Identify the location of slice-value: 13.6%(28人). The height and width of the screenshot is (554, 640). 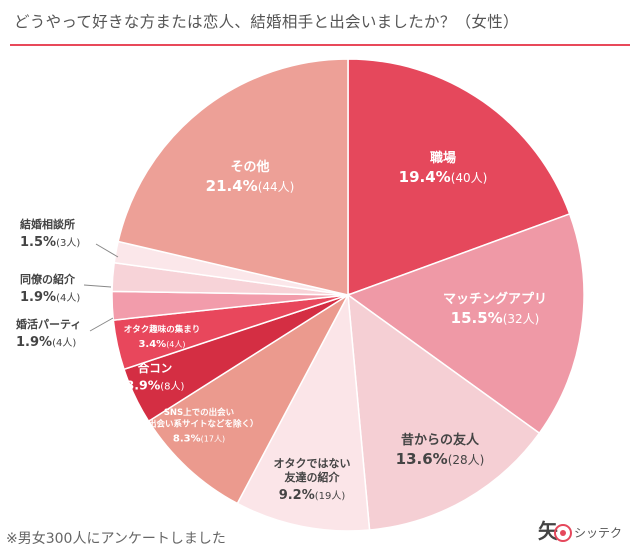
(440, 459).